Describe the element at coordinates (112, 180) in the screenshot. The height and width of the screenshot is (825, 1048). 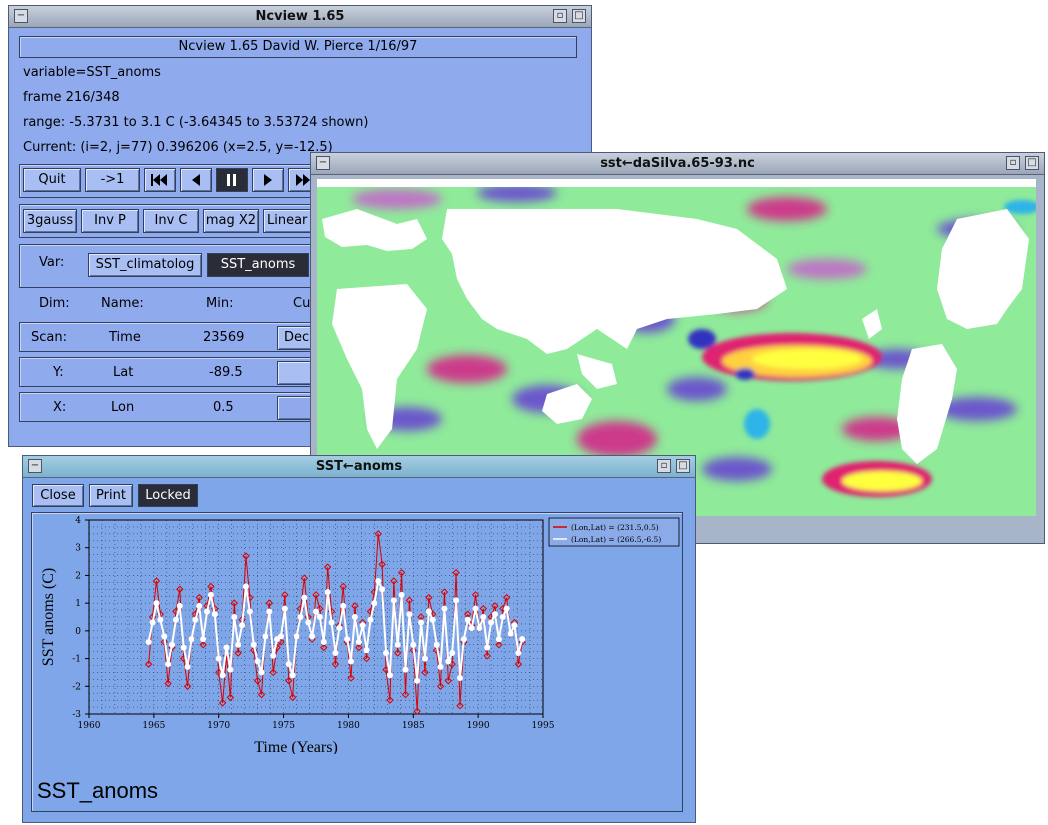
I see `jump-first-button: ->1` at that location.